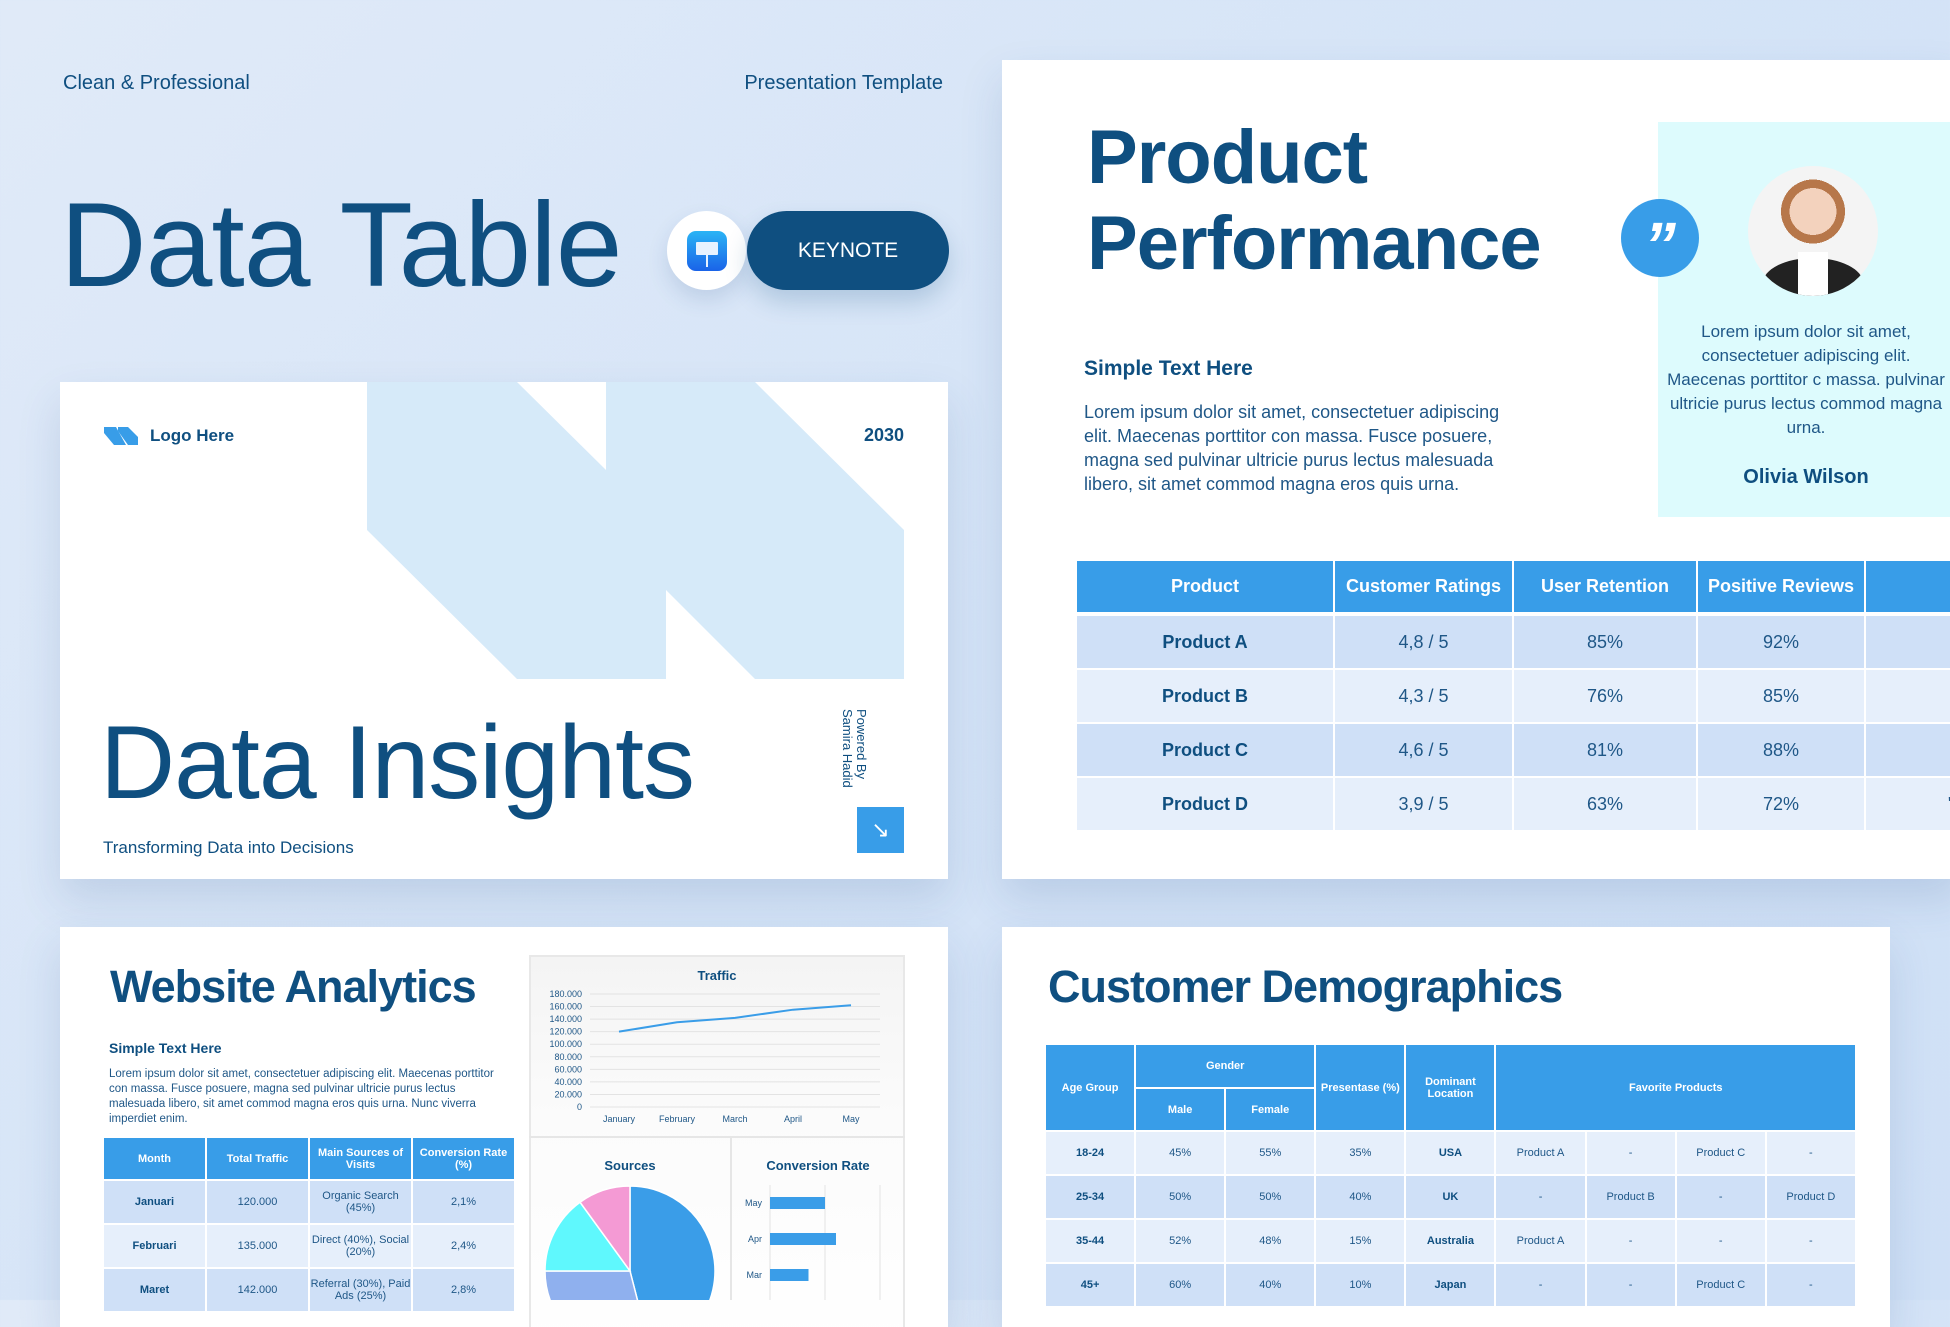 This screenshot has width=1950, height=1327. Describe the element at coordinates (1270, 1153) in the screenshot. I see `cell: 55%` at that location.